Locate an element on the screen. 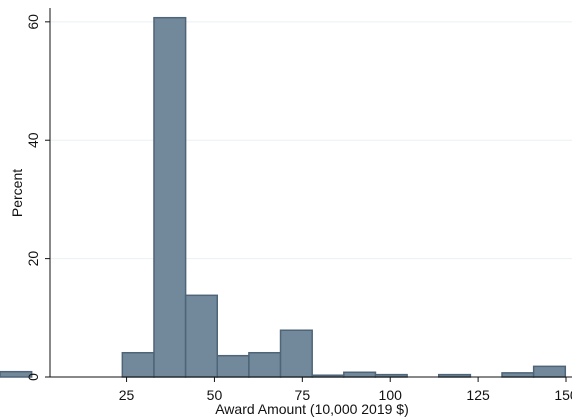 This screenshot has height=419, width=572. y-tick-label: 0 is located at coordinates (33, 377).